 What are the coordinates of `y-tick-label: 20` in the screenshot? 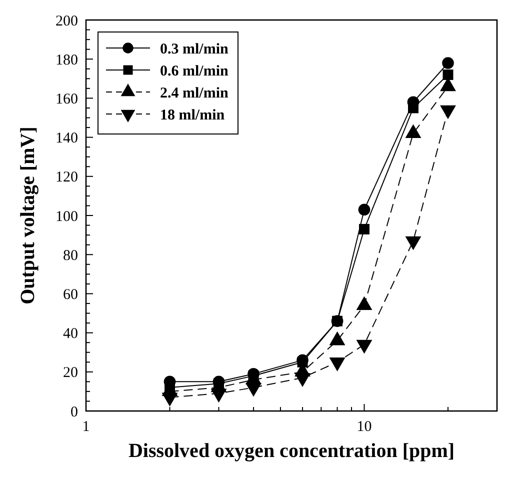 It's located at (70, 373).